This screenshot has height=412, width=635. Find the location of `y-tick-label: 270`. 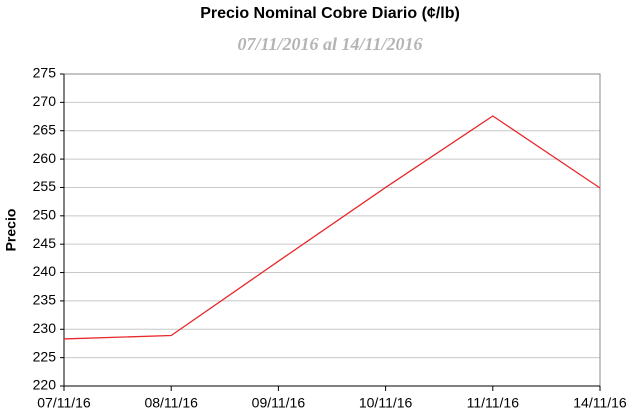

y-tick-label: 270 is located at coordinates (45, 101).